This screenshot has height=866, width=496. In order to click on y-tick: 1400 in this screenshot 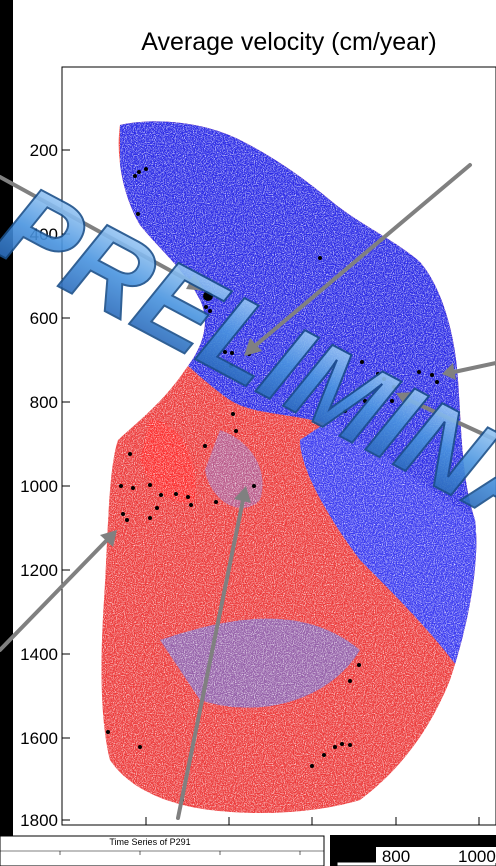, I will do `click(45, 654)`.